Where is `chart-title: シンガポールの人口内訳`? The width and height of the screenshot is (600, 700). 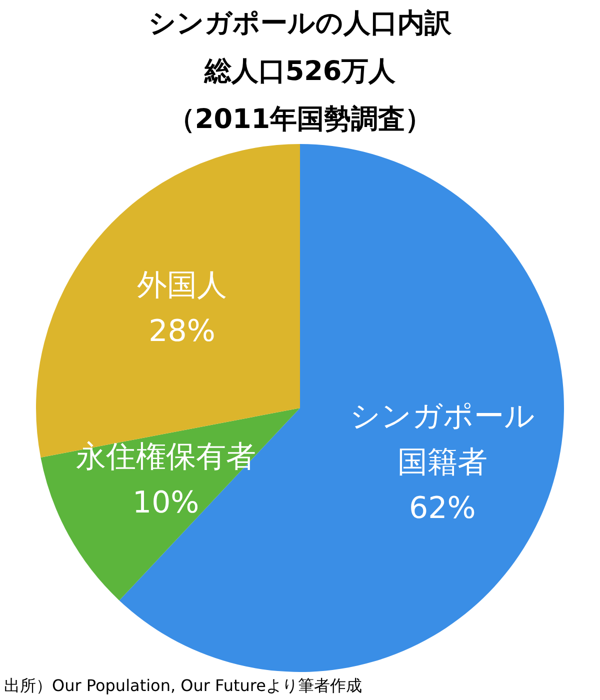 chart-title: シンガポールの人口内訳 is located at coordinates (300, 24).